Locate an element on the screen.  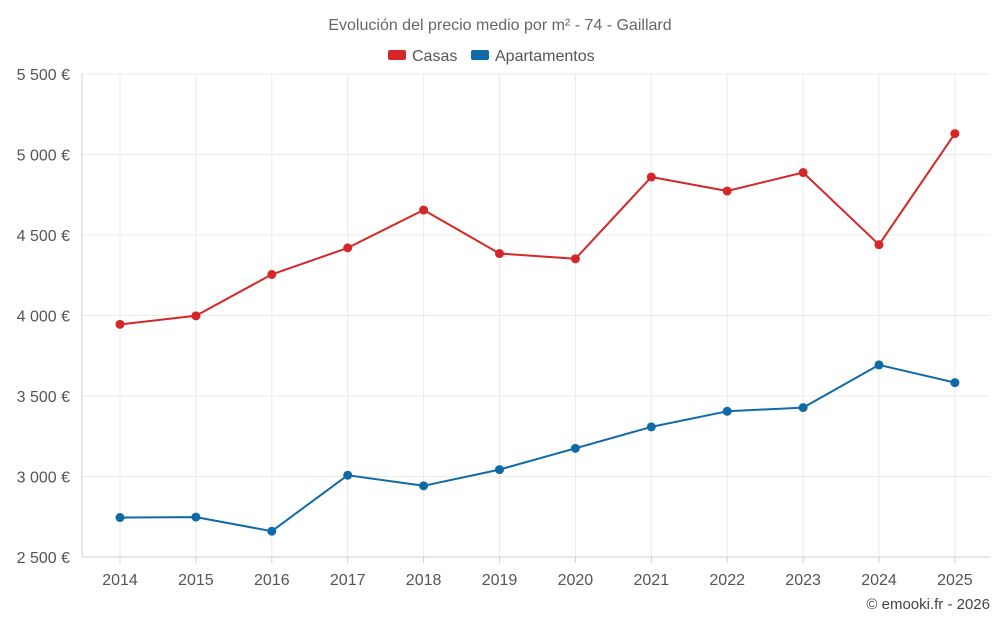
x-tick-label: 2019 is located at coordinates (500, 580).